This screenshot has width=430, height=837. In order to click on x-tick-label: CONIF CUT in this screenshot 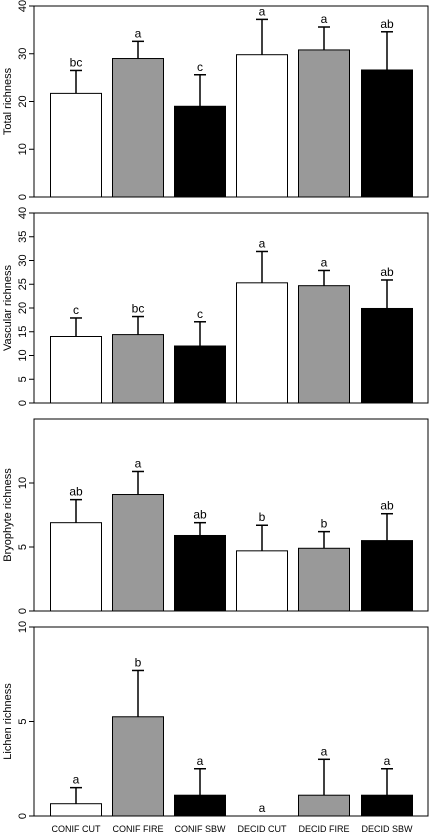, I will do `click(76, 829)`.